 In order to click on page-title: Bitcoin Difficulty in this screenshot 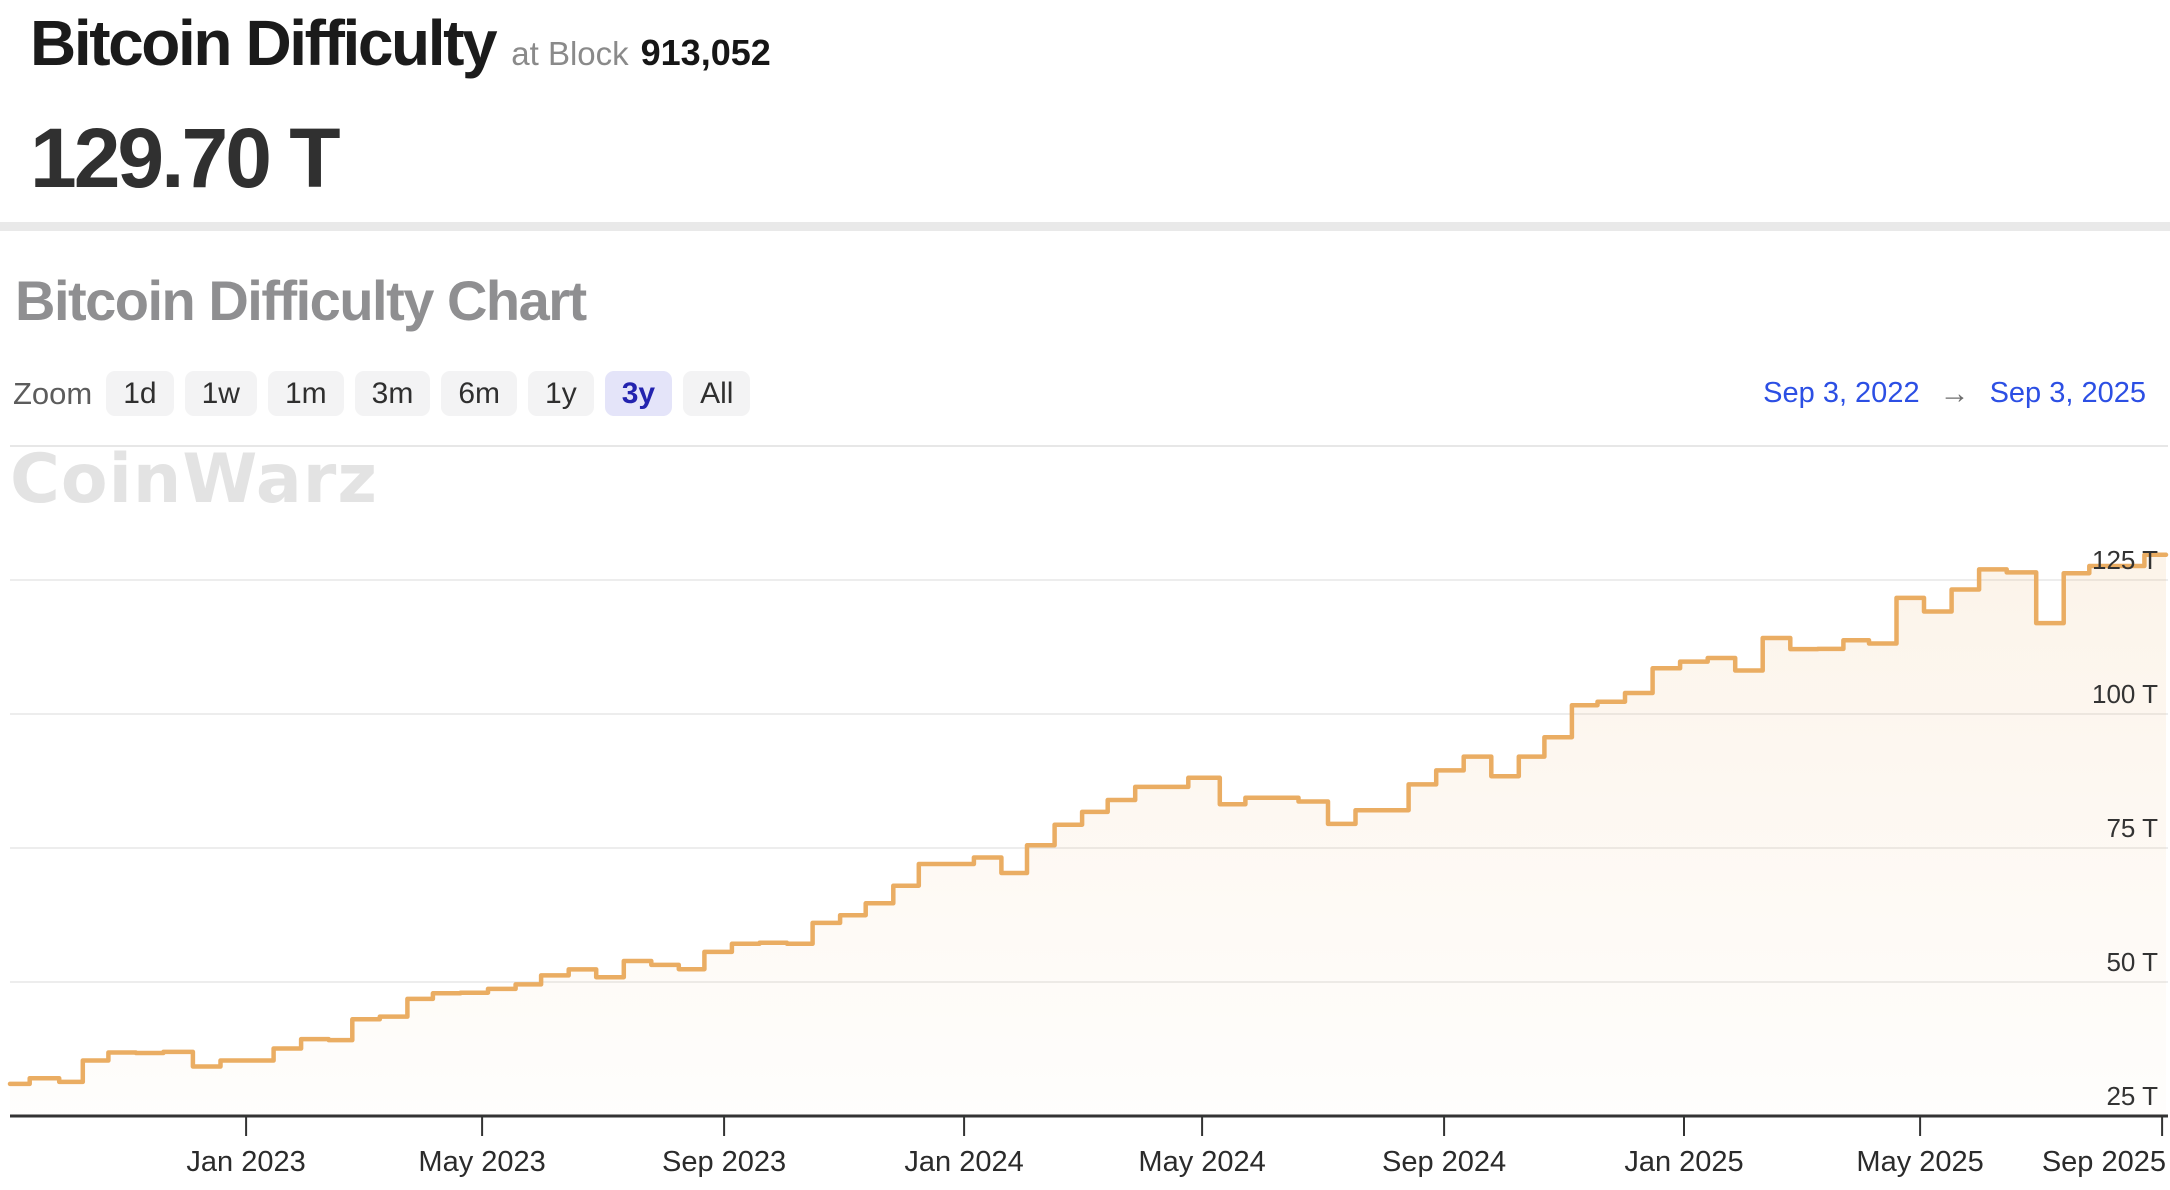, I will do `click(264, 43)`.